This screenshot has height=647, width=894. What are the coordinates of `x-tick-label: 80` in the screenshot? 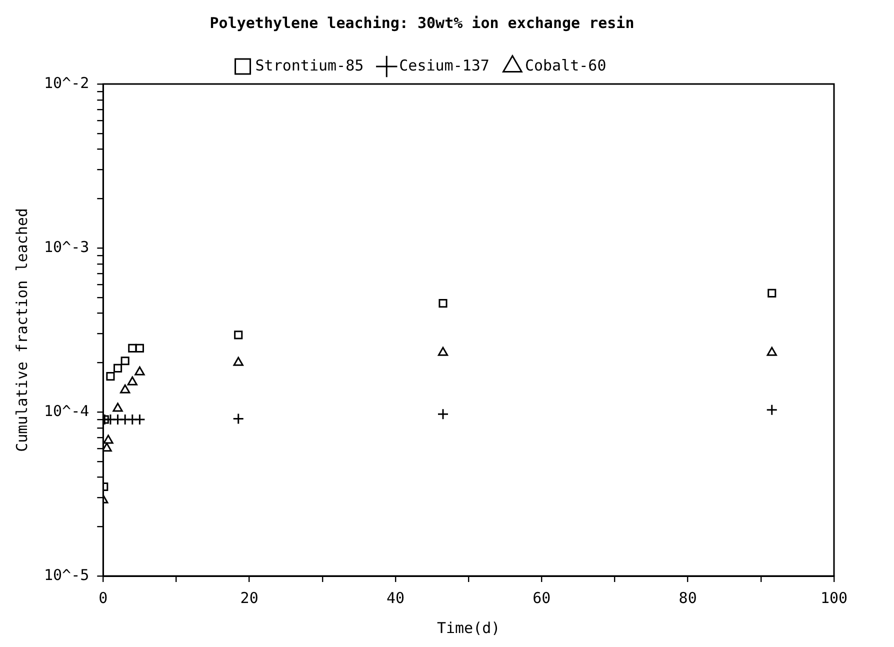 It's located at (687, 597).